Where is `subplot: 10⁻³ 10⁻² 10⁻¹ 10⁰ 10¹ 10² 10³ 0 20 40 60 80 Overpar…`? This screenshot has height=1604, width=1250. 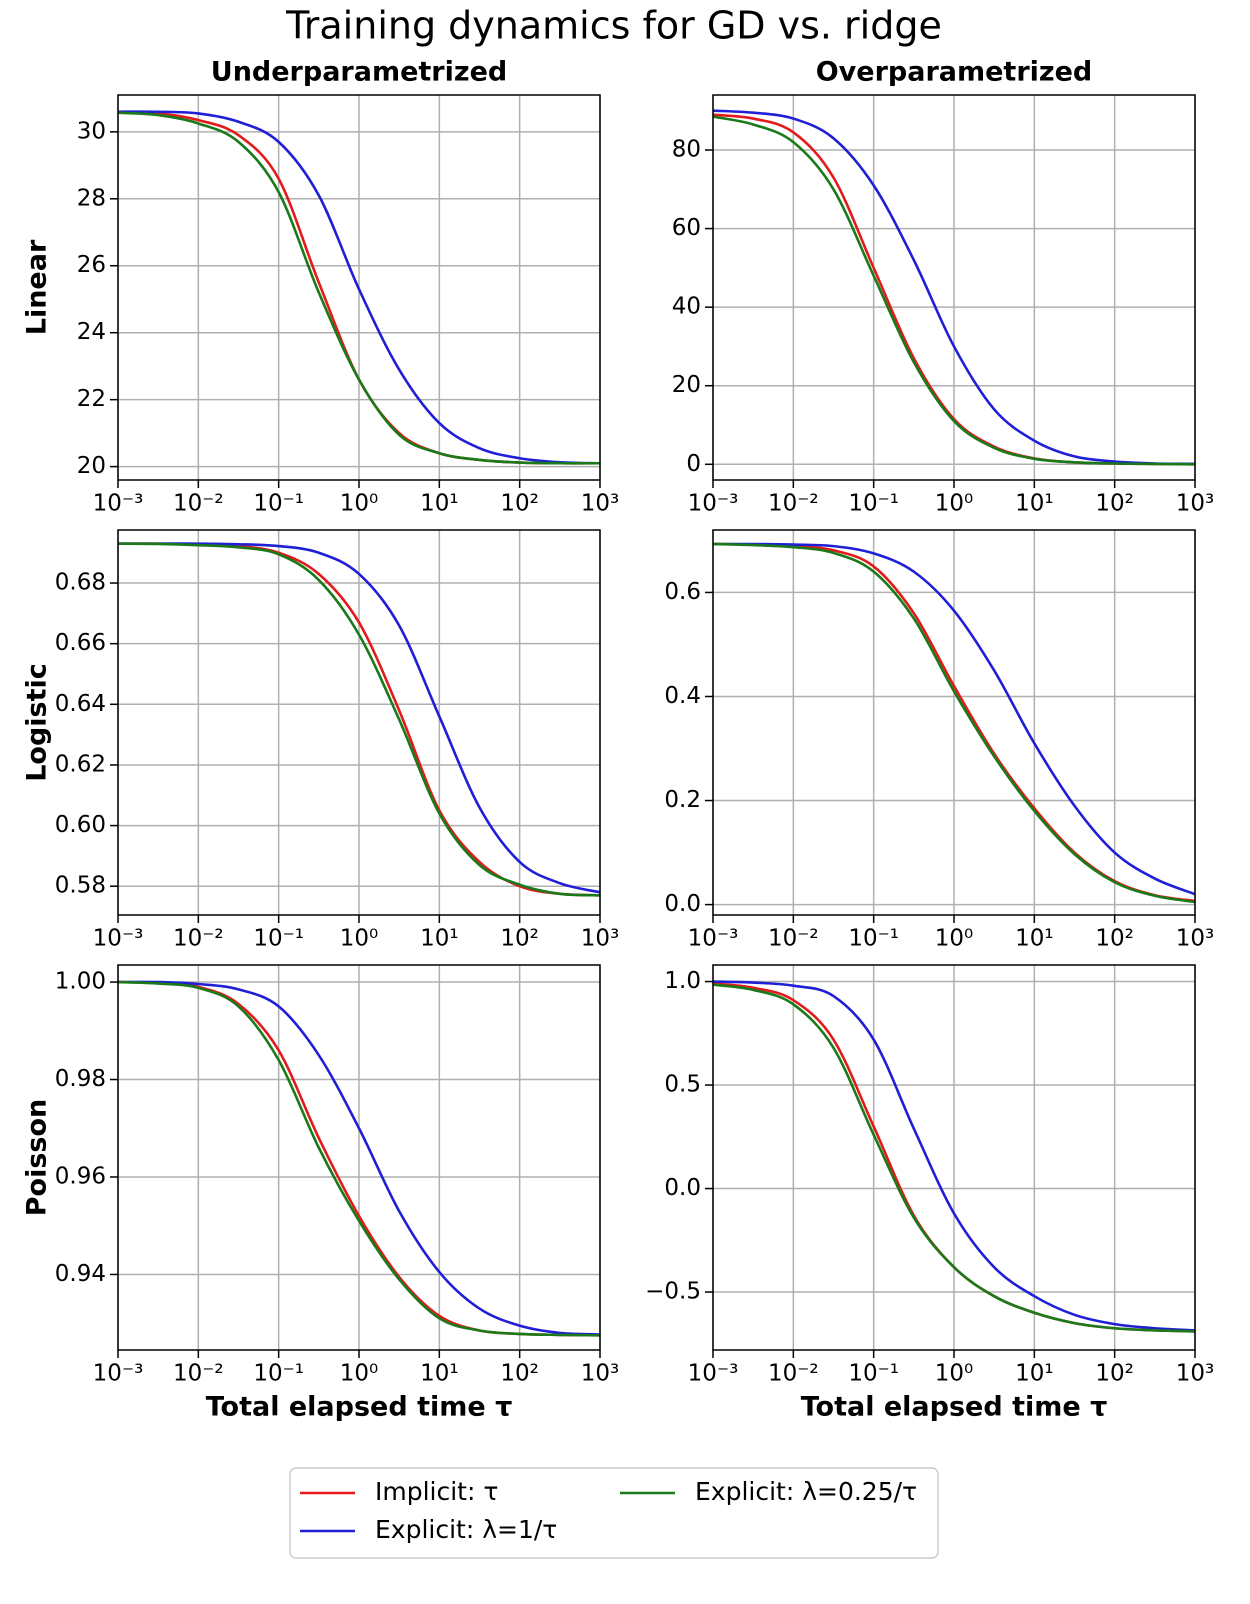
subplot: 10⁻³ 10⁻² 10⁻¹ 10⁰ 10¹ 10² 10³ 0 20 40 60 80 Overpar… is located at coordinates (943, 287).